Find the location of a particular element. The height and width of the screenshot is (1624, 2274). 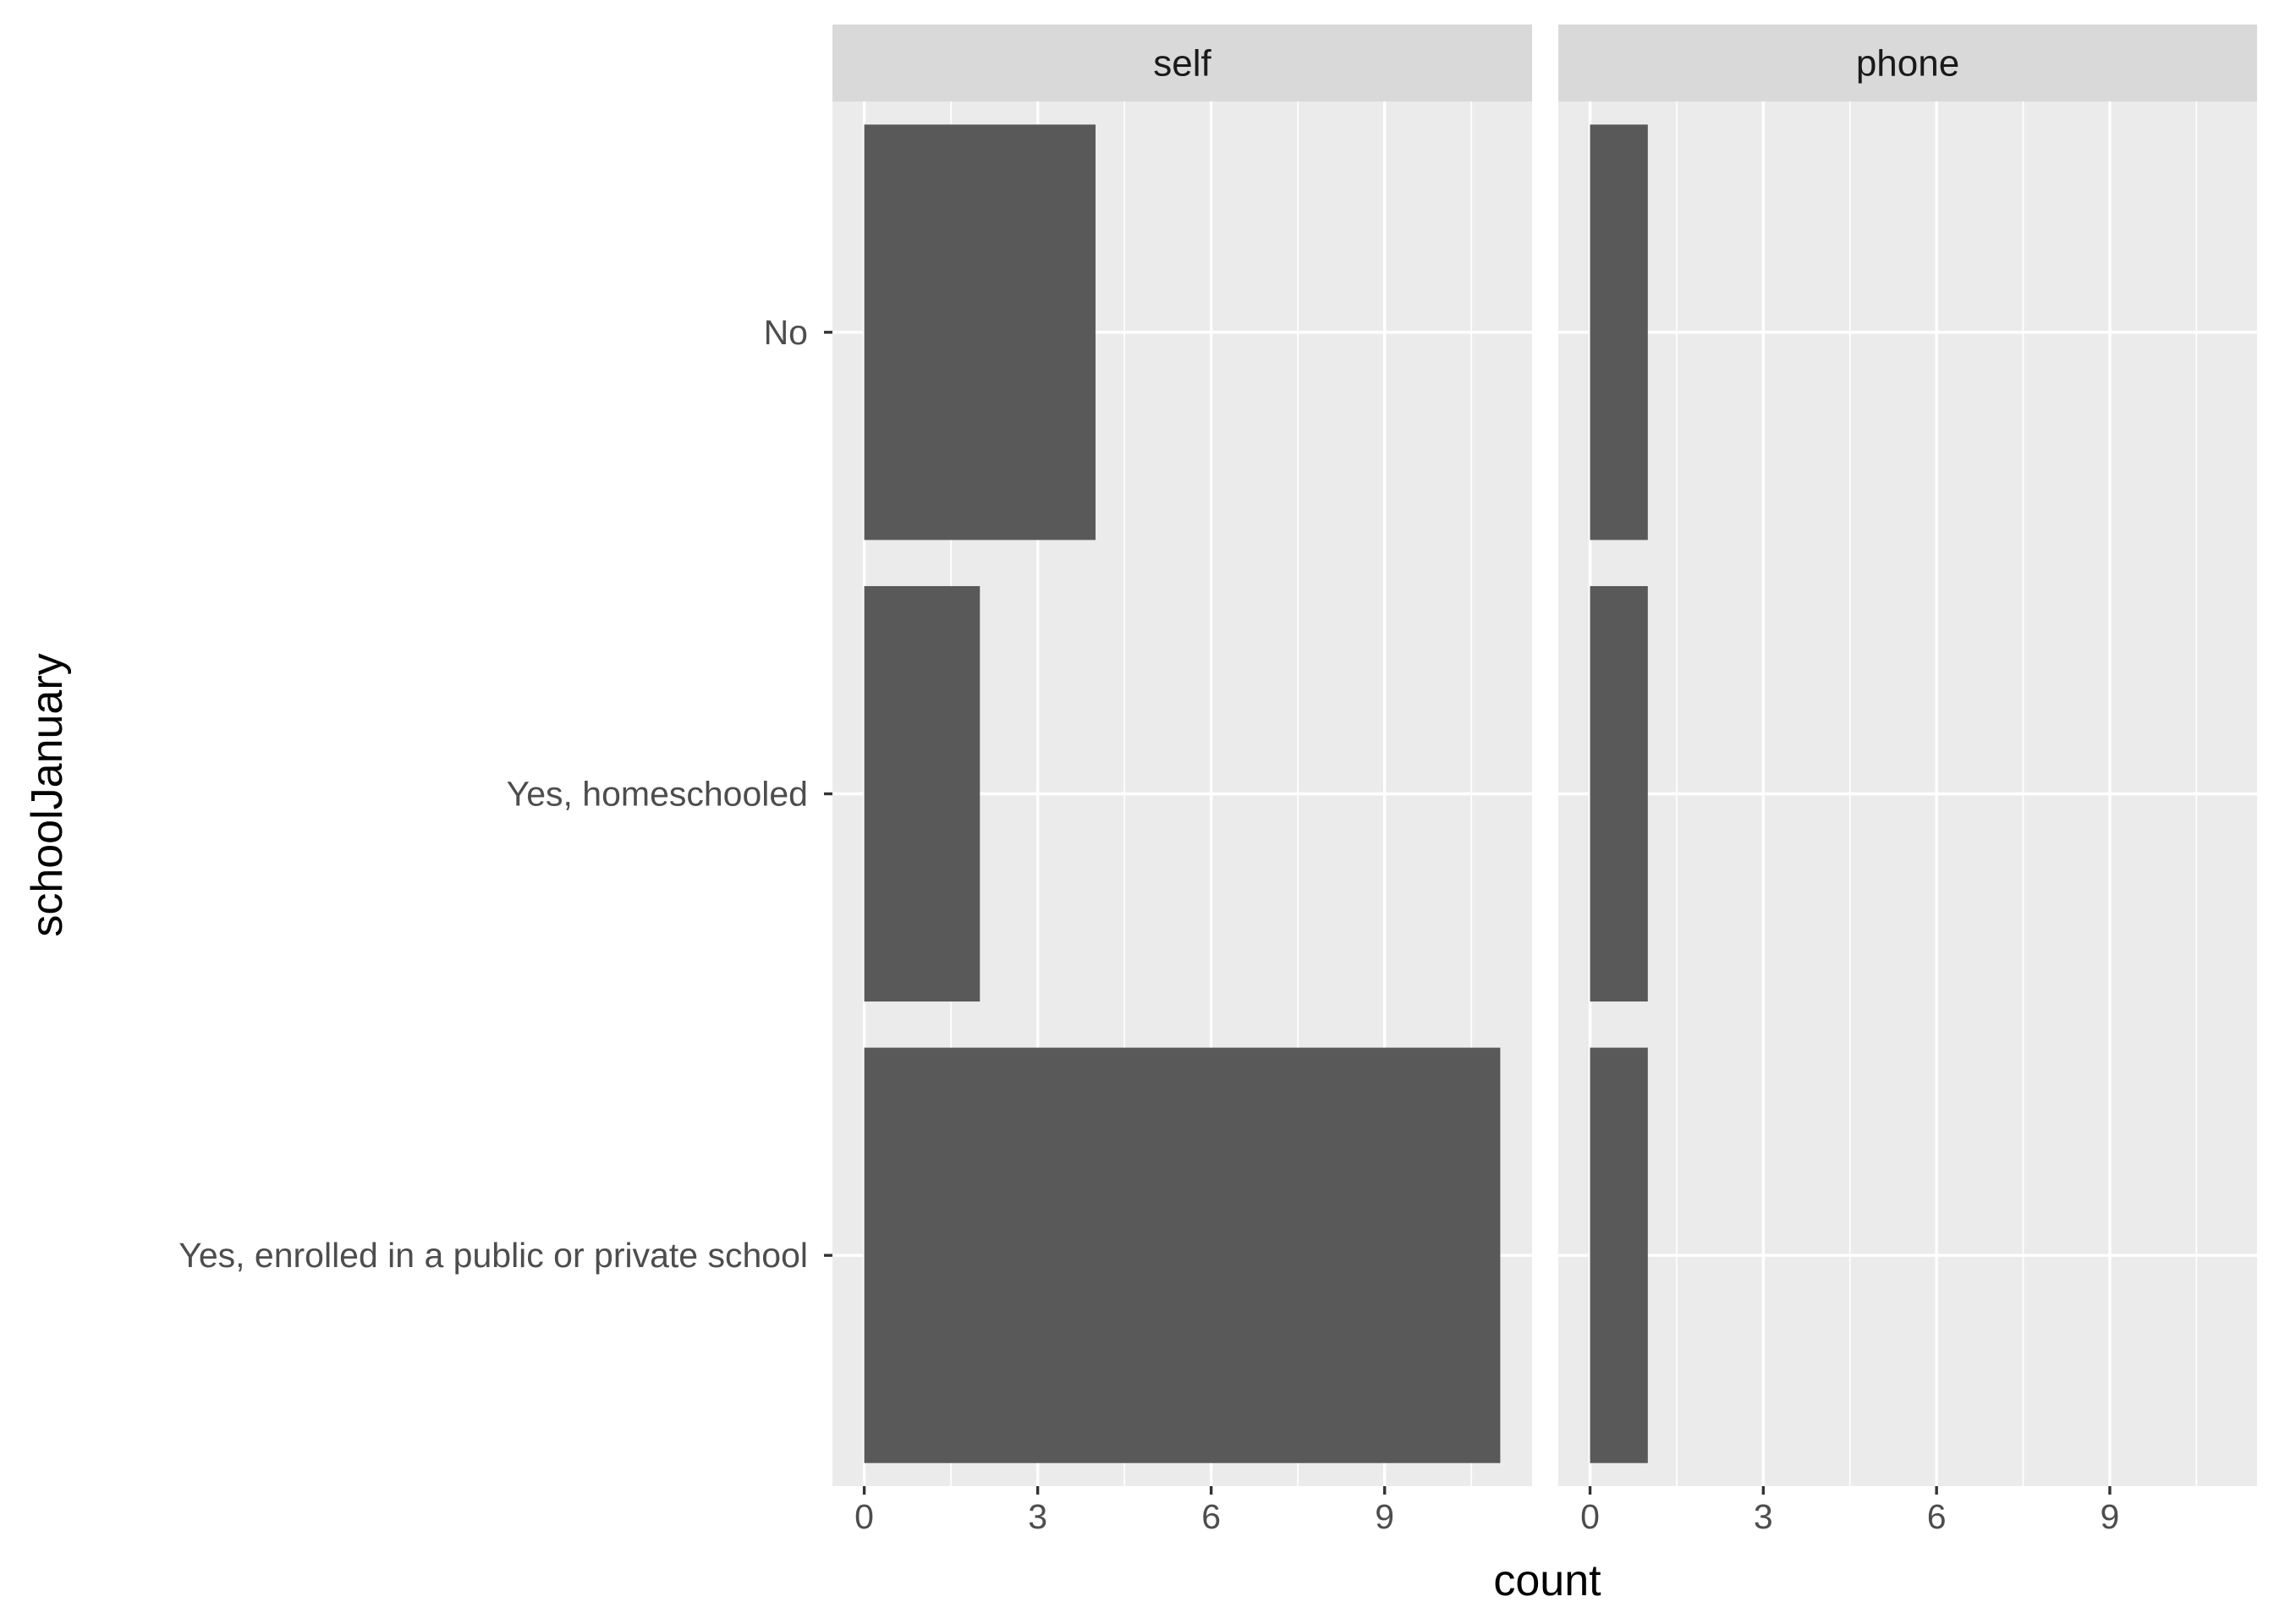

y-tick-label: Yes, homeschooled is located at coordinates (657, 794).